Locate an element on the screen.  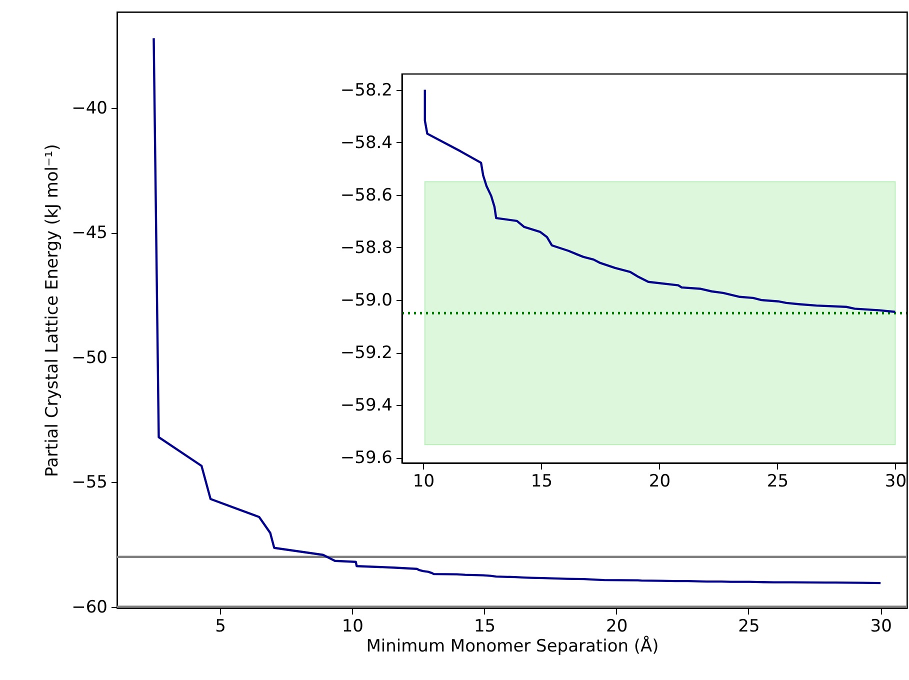
y-tick-label: −58.2 is located at coordinates (366, 90).